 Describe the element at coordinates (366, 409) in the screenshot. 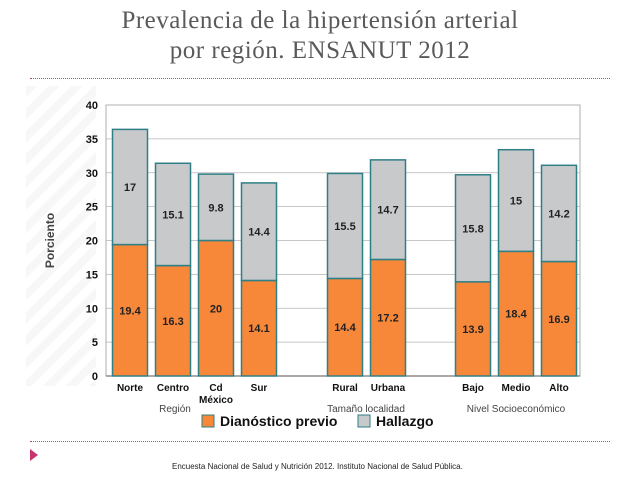

I see `group-label: Tamaño localidad` at that location.